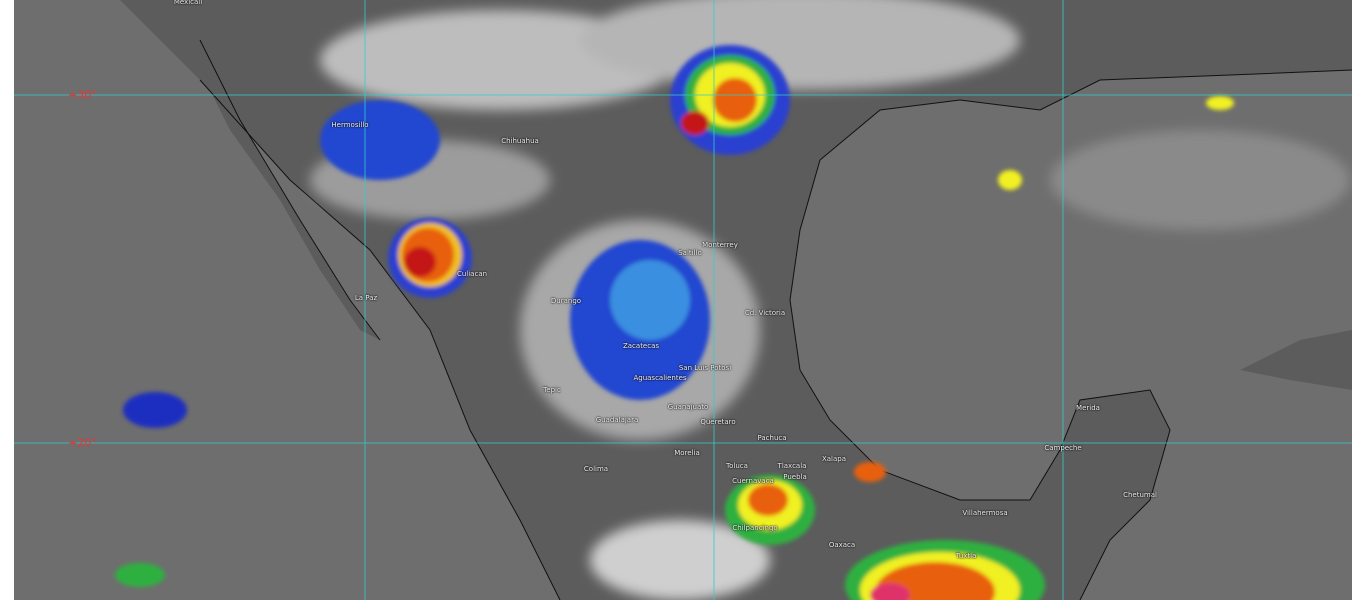 This screenshot has height=600, width=1352. What do you see at coordinates (350, 125) in the screenshot?
I see `city-label: Hermosillo` at bounding box center [350, 125].